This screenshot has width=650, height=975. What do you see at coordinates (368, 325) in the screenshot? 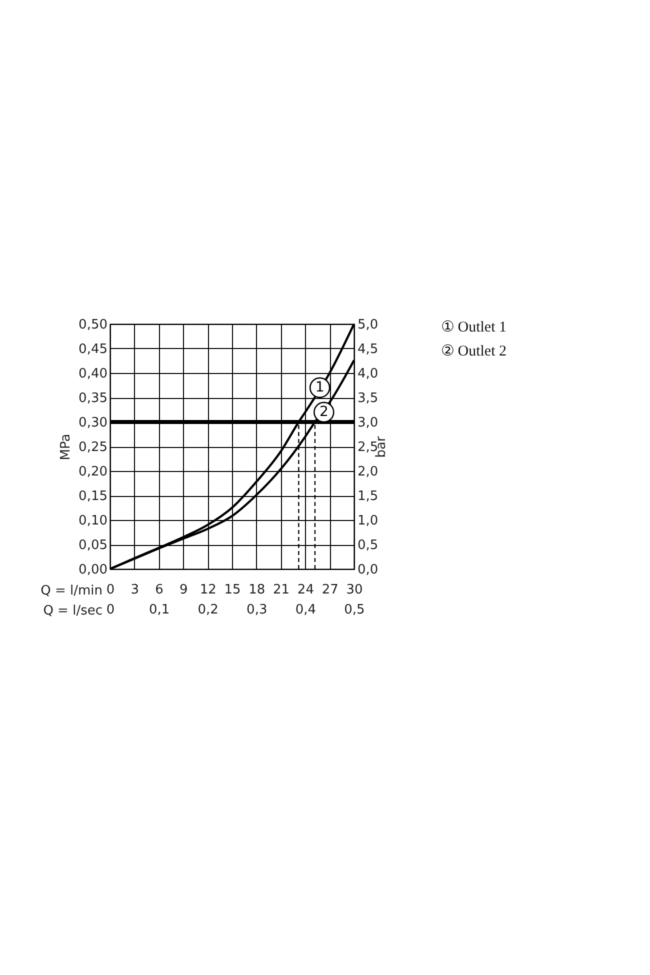
I see `y2-tick-label: 5,0` at bounding box center [368, 325].